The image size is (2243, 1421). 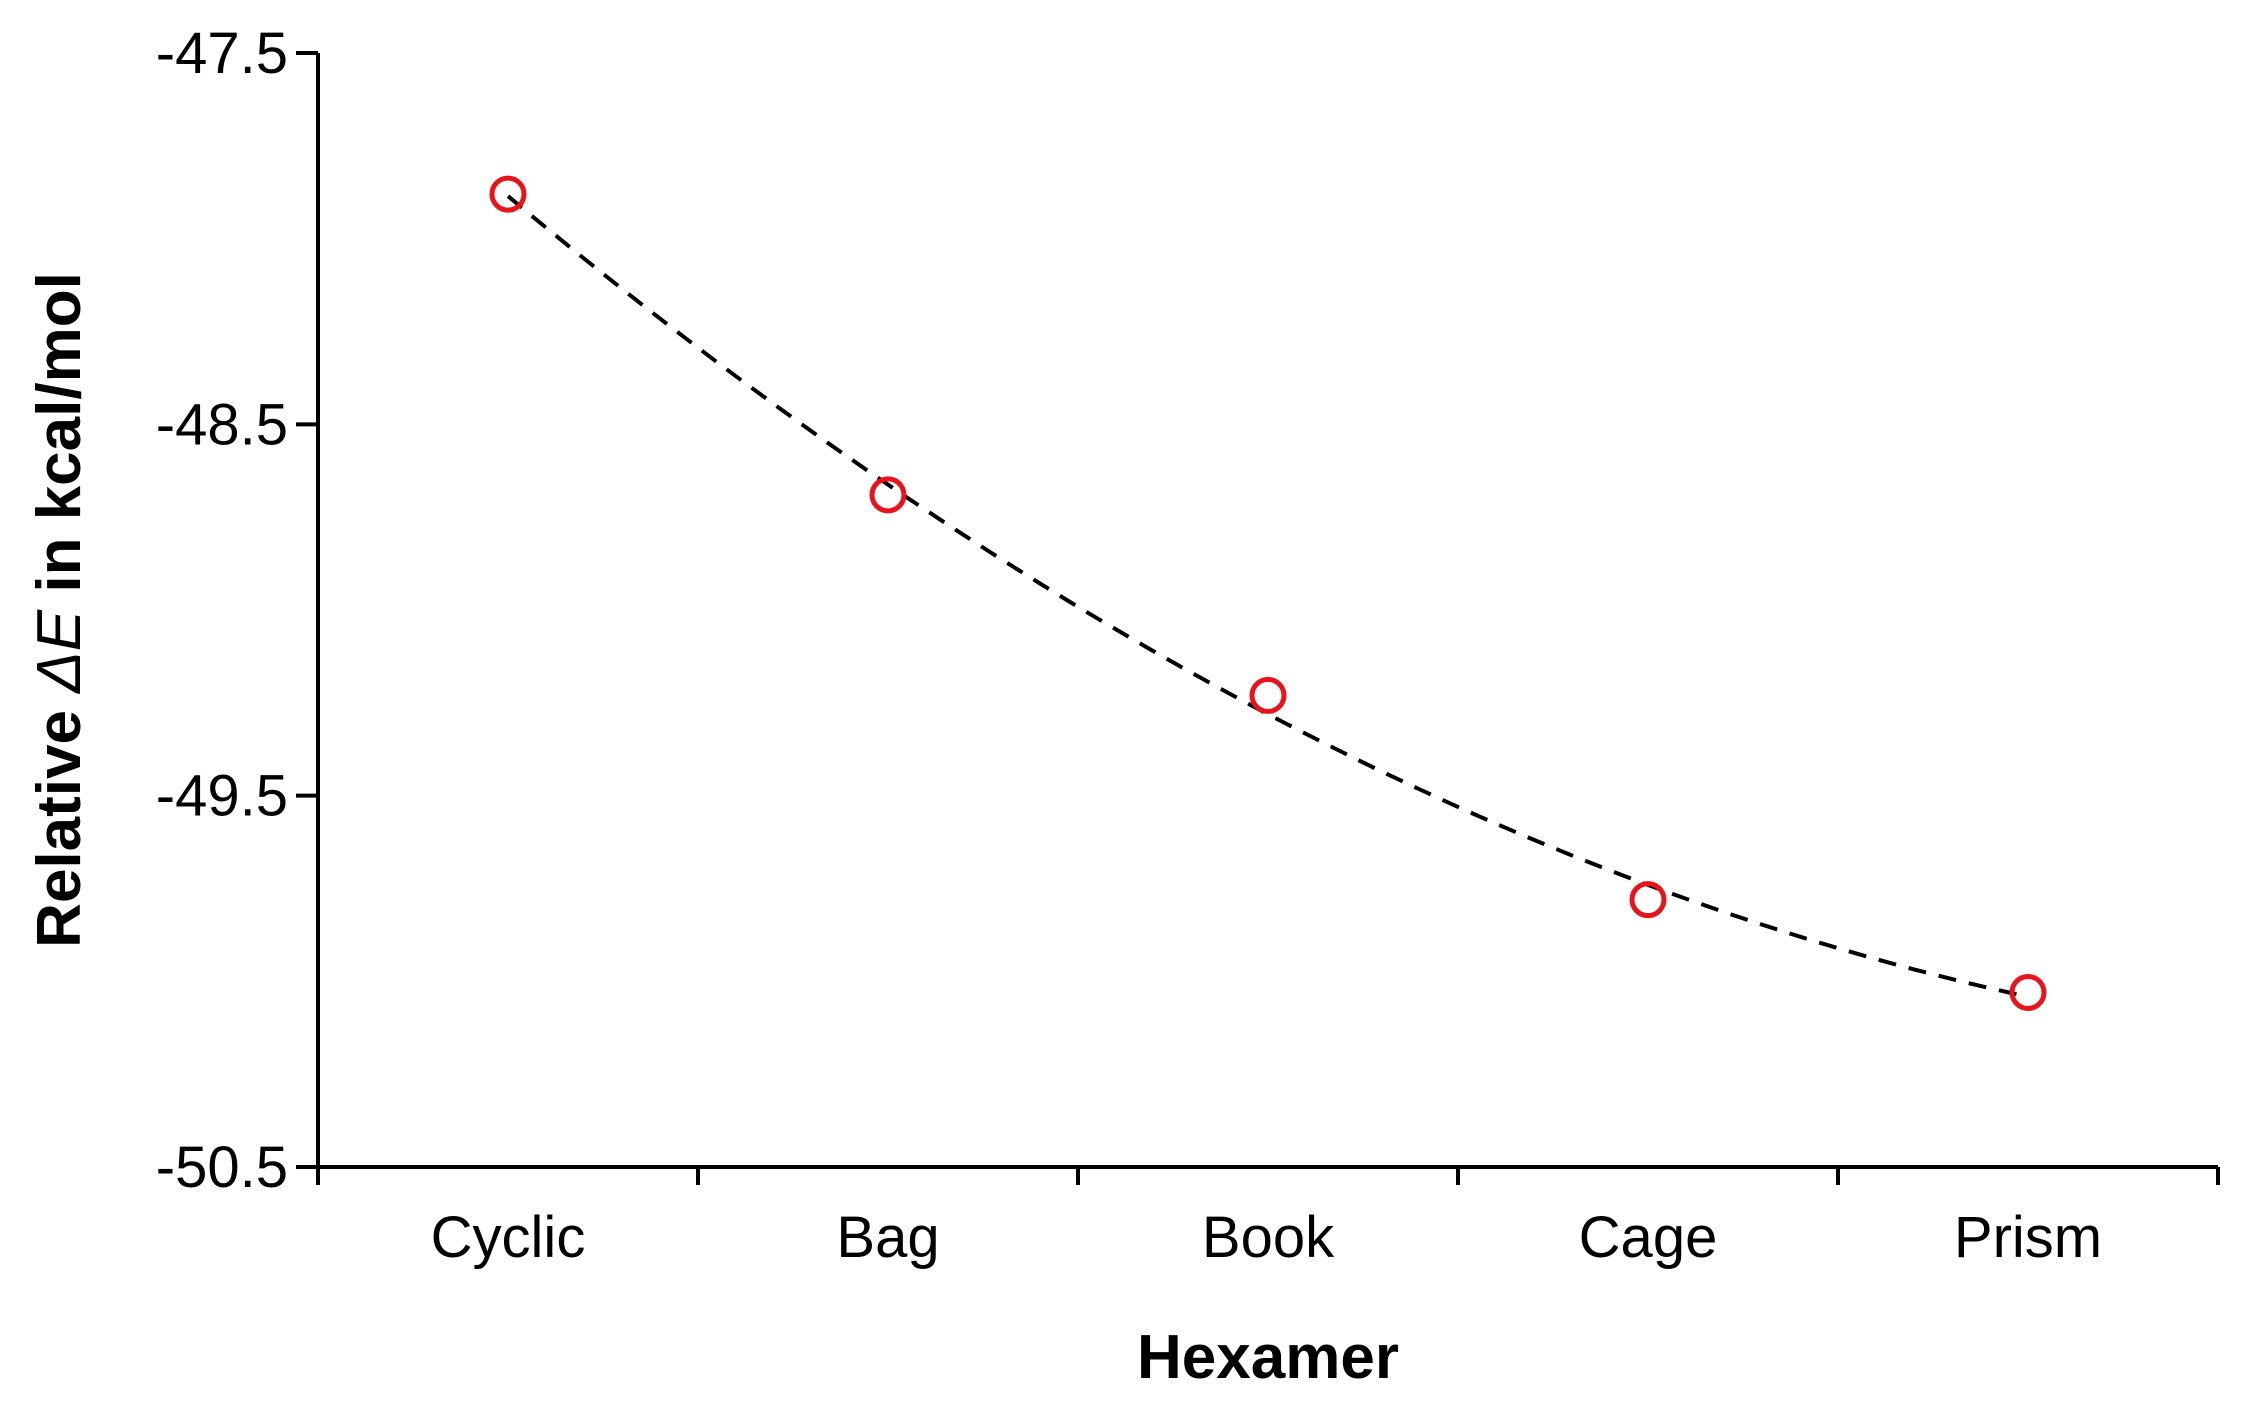 I want to click on y-tick-label: -48.5, so click(x=222, y=424).